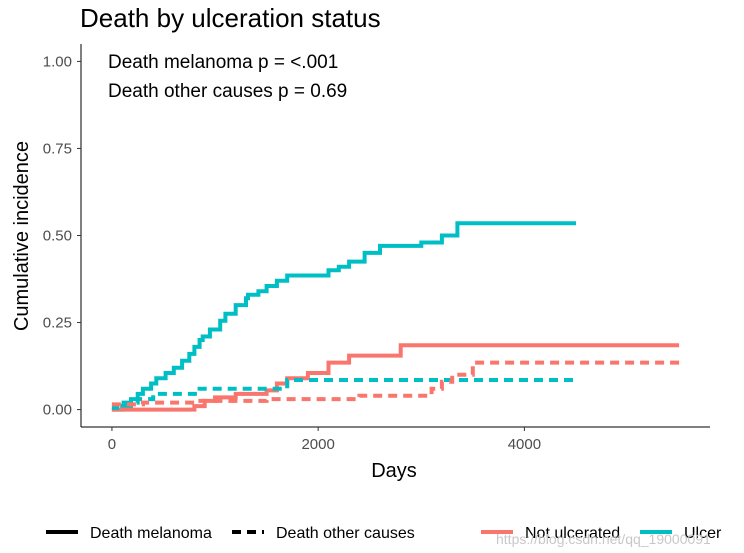 Image resolution: width=744 pixels, height=553 pixels. Describe the element at coordinates (22, 236) in the screenshot. I see `y-axis-title: Cumulative incidence` at that location.